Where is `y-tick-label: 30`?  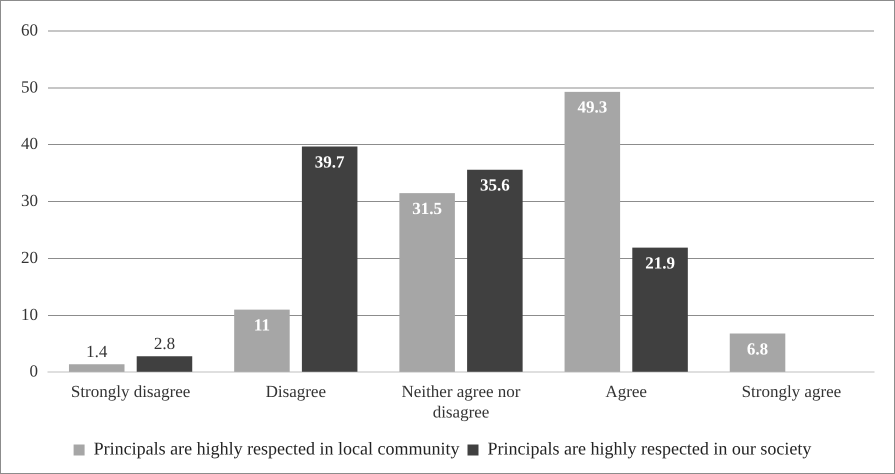
y-tick-label: 30 is located at coordinates (29, 200).